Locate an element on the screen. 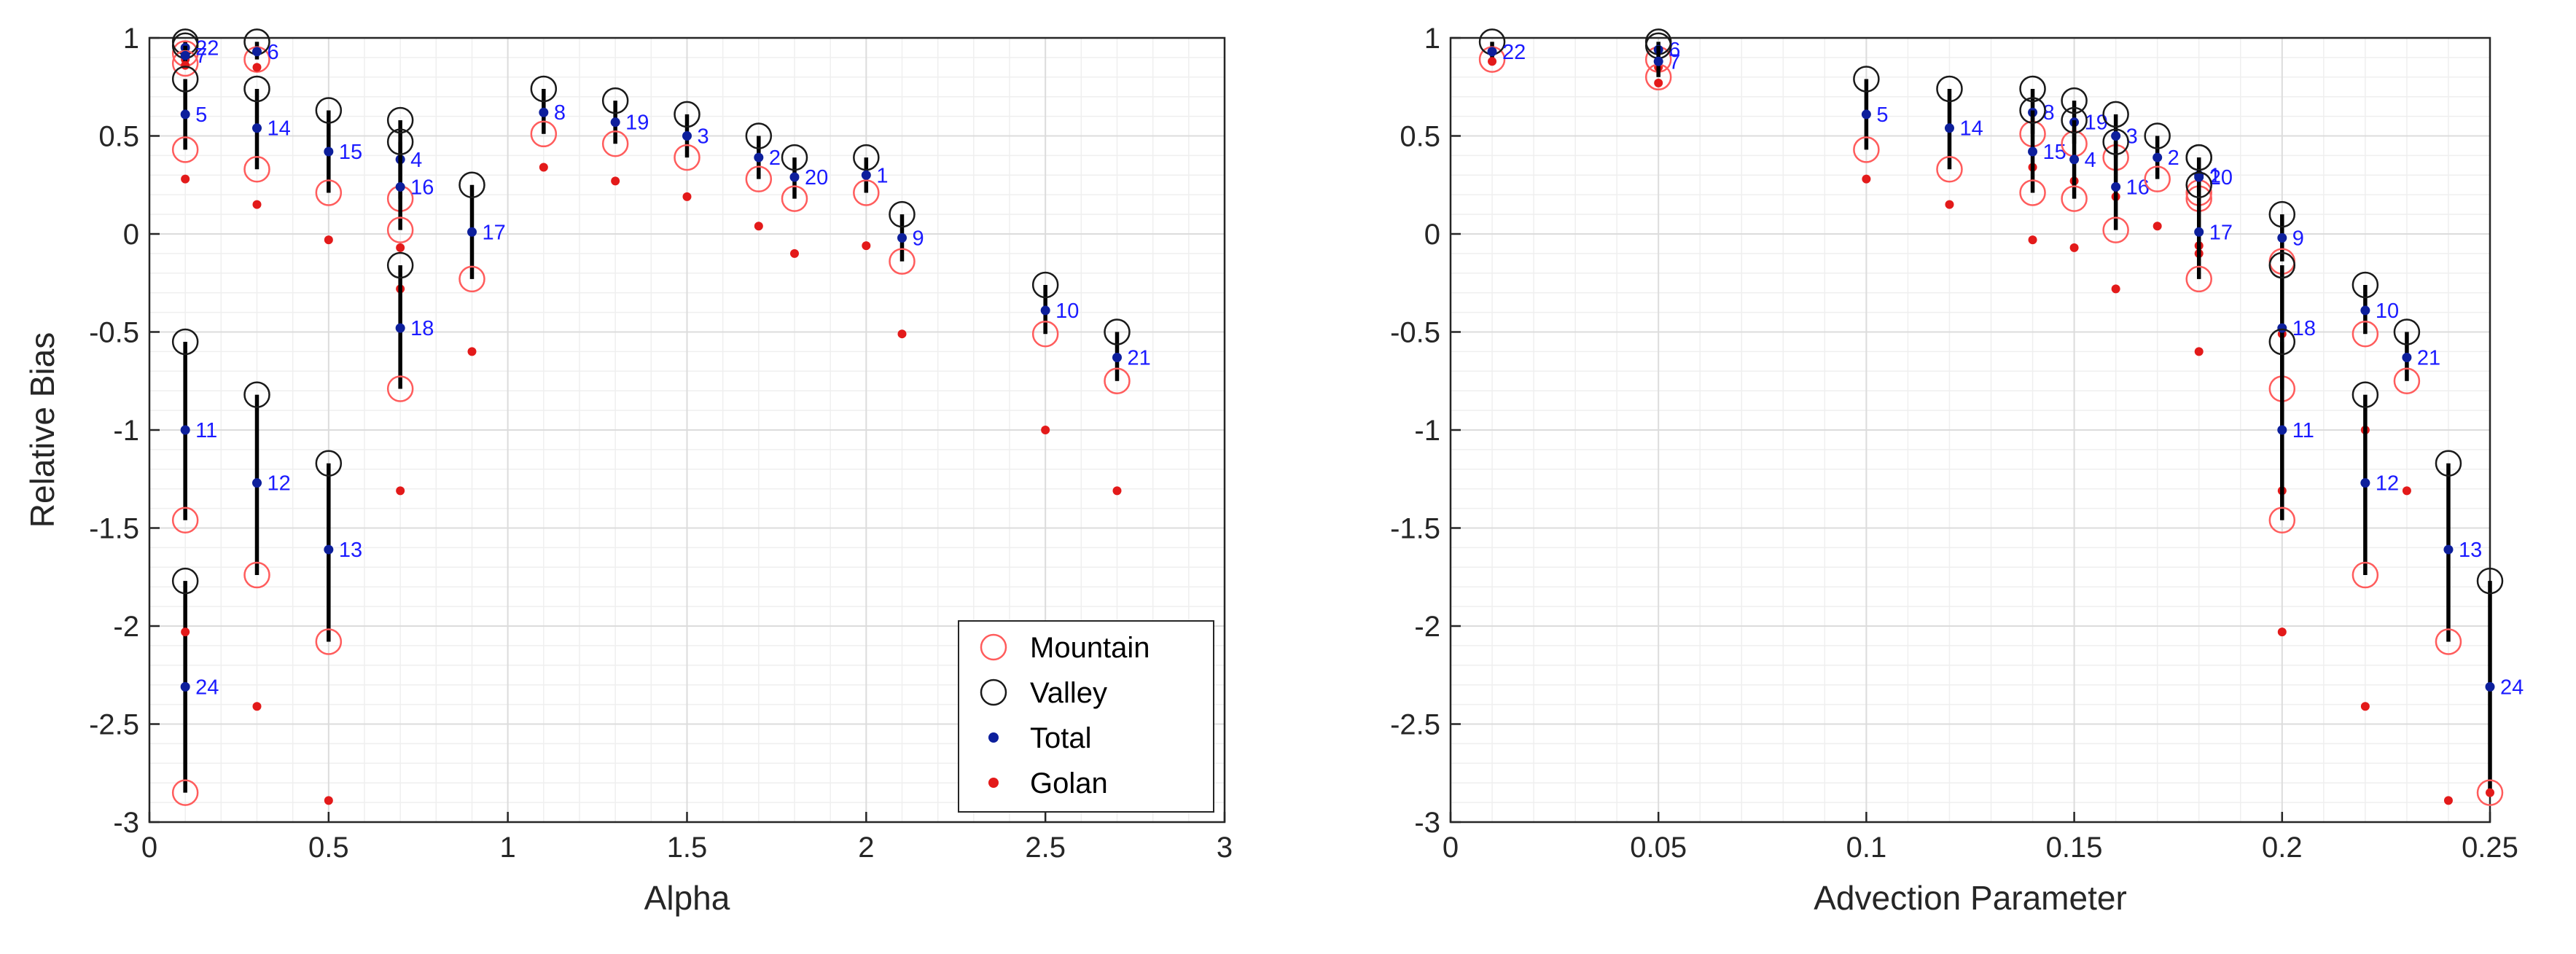 The image size is (2576, 954). y-tick-label: -2 is located at coordinates (126, 627).